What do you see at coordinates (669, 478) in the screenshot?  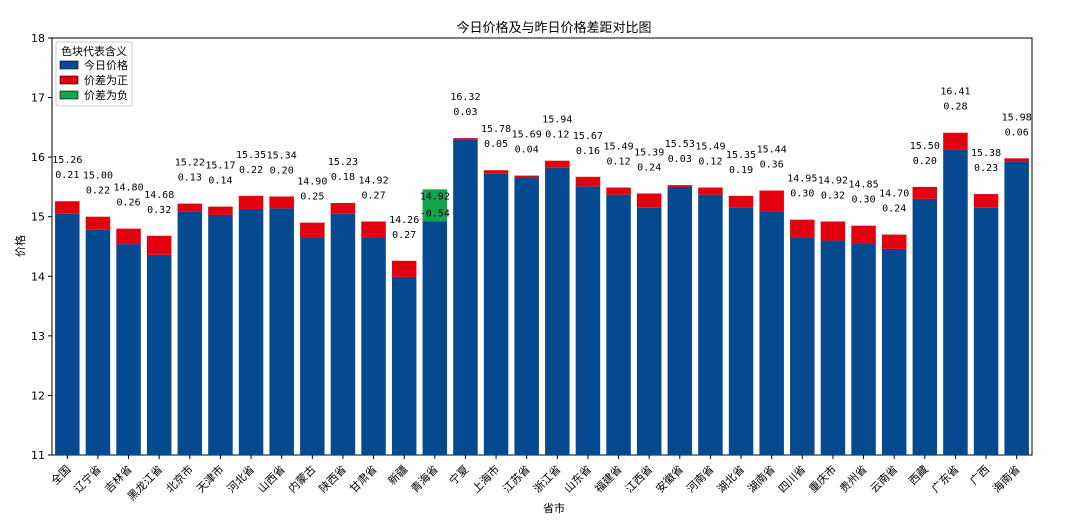 I see `x-tick-label: 安徽省` at bounding box center [669, 478].